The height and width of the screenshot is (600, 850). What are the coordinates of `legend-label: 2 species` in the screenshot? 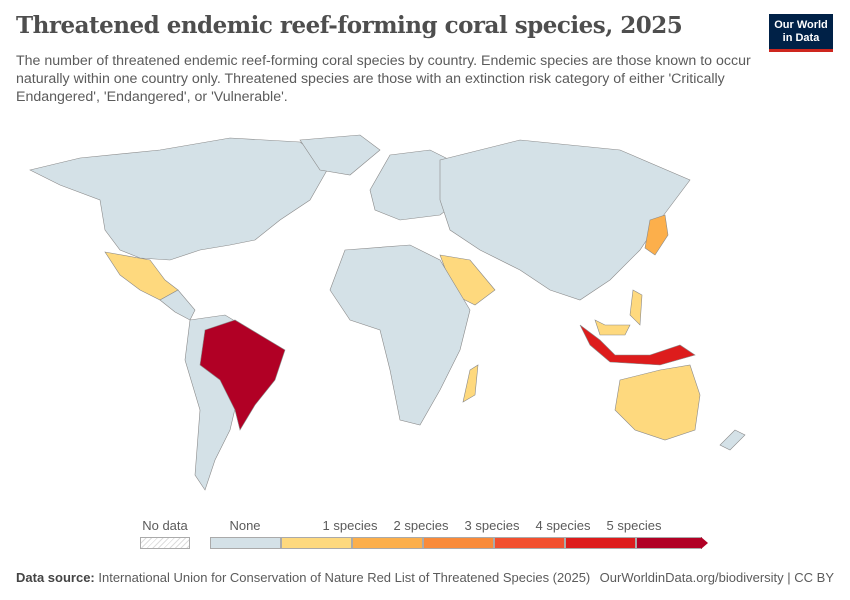 It's located at (421, 525).